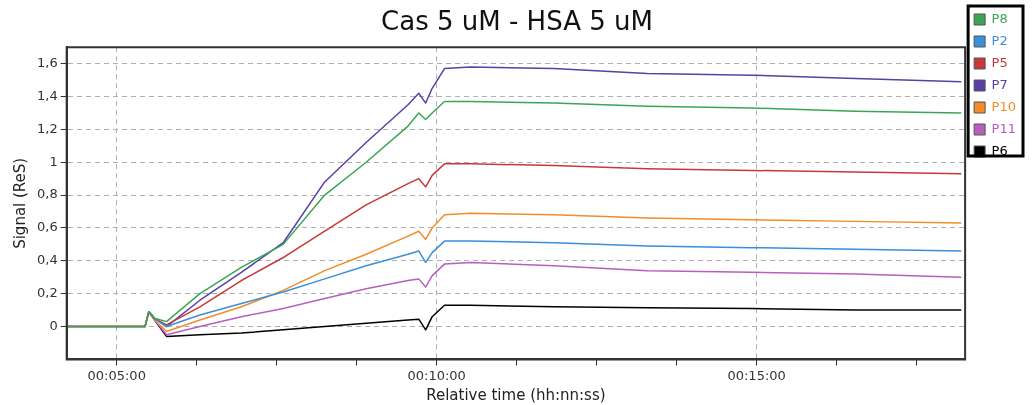  Describe the element at coordinates (756, 375) in the screenshot. I see `x-tick-label: 00:15:00` at that location.